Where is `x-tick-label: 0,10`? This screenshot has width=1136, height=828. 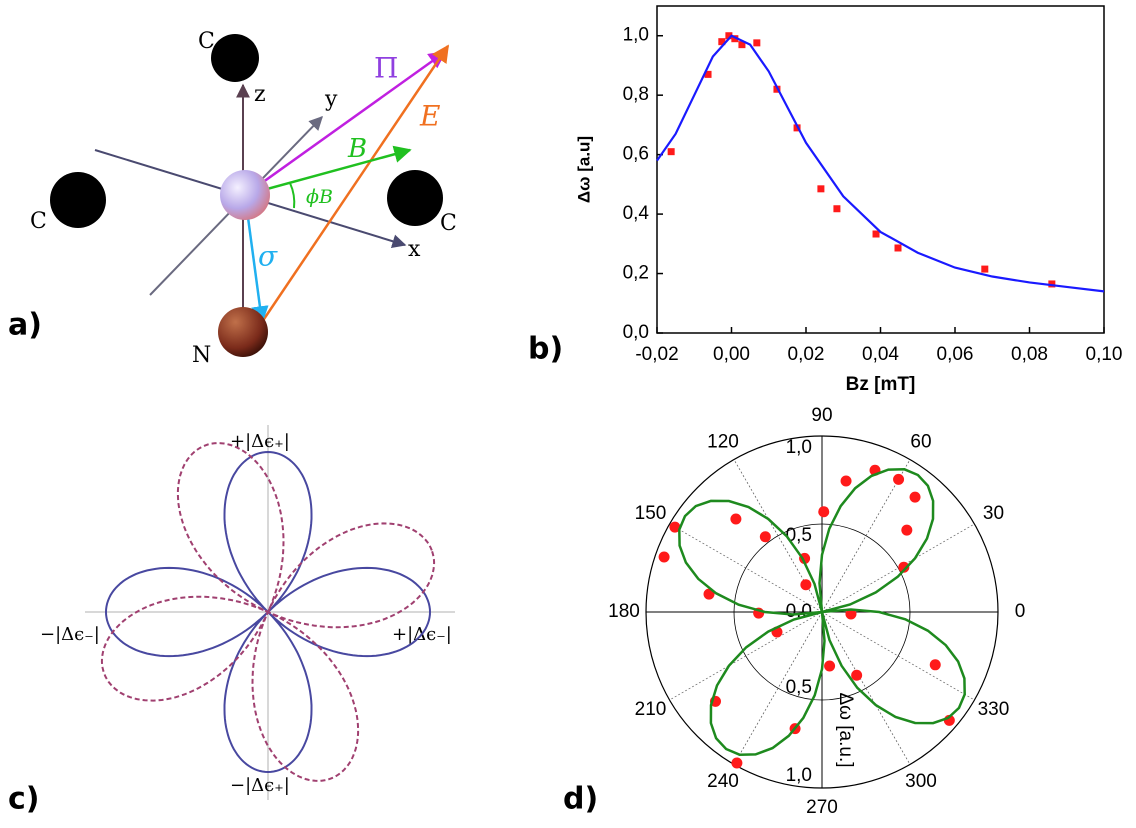 x-tick-label: 0,10 is located at coordinates (1104, 354).